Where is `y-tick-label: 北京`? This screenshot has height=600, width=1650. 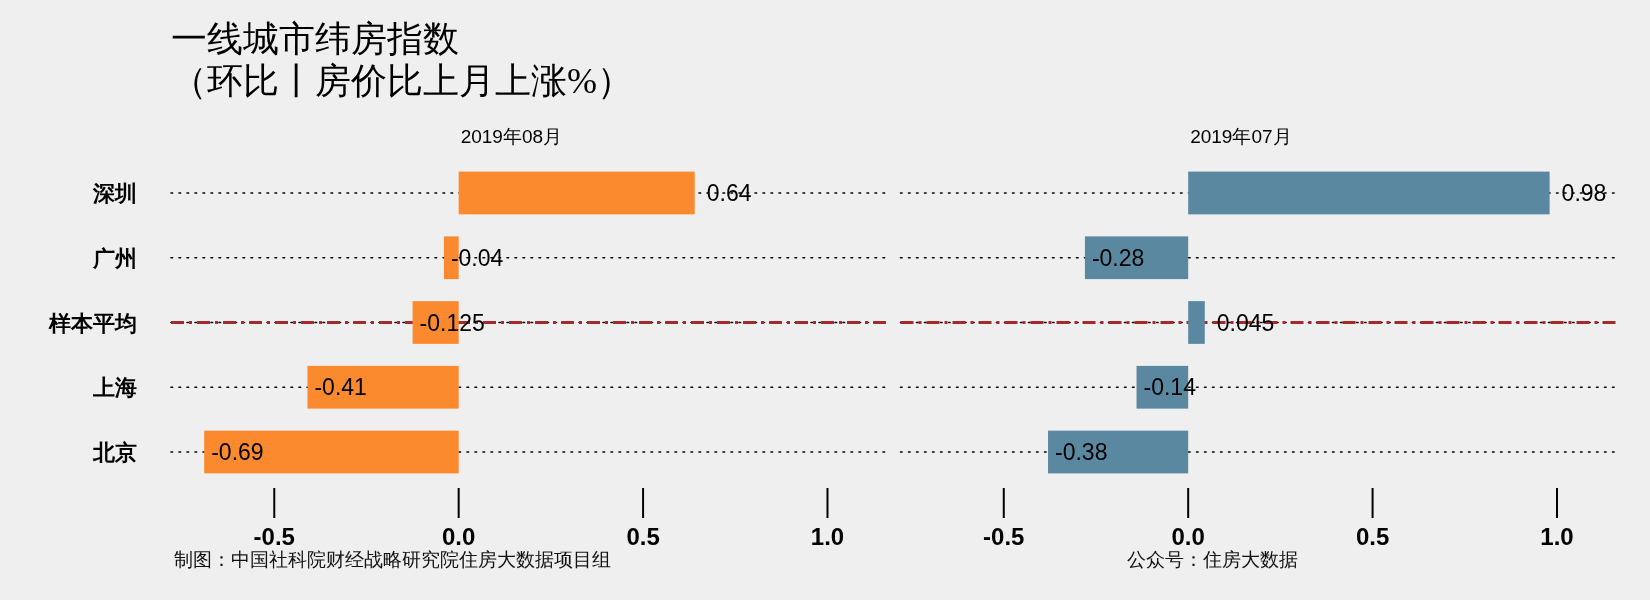 y-tick-label: 北京 is located at coordinates (114, 453).